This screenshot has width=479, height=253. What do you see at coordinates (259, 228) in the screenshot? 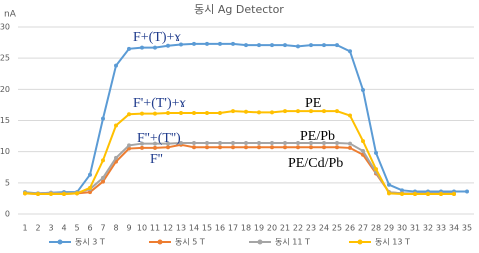
I see `x-tick-label: 19` at bounding box center [259, 228].